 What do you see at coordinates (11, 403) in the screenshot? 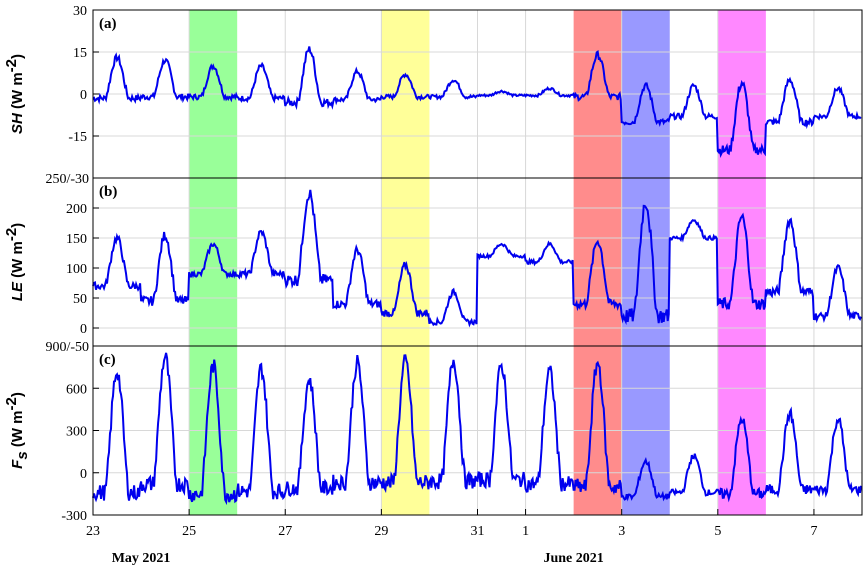
I see `y-axis-label-exponent-c: -2` at bounding box center [11, 403].